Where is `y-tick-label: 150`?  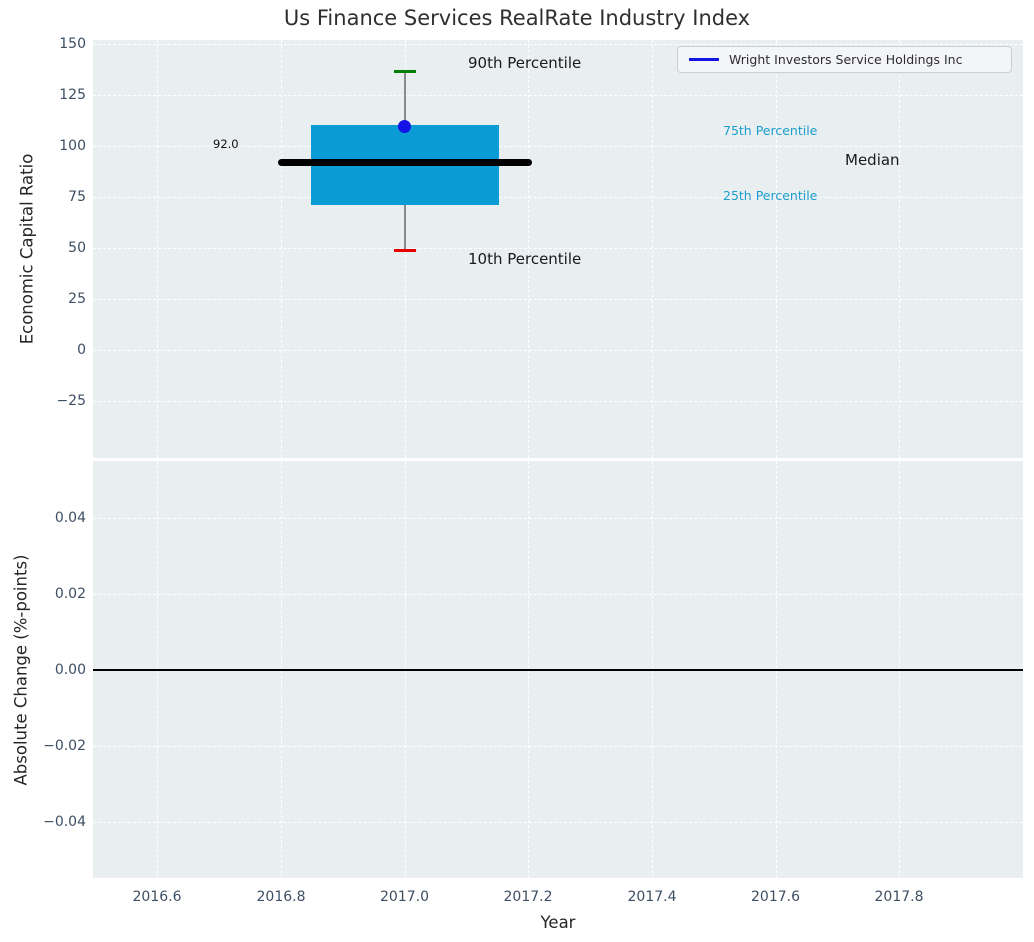
y-tick-label: 150 is located at coordinates (72, 44).